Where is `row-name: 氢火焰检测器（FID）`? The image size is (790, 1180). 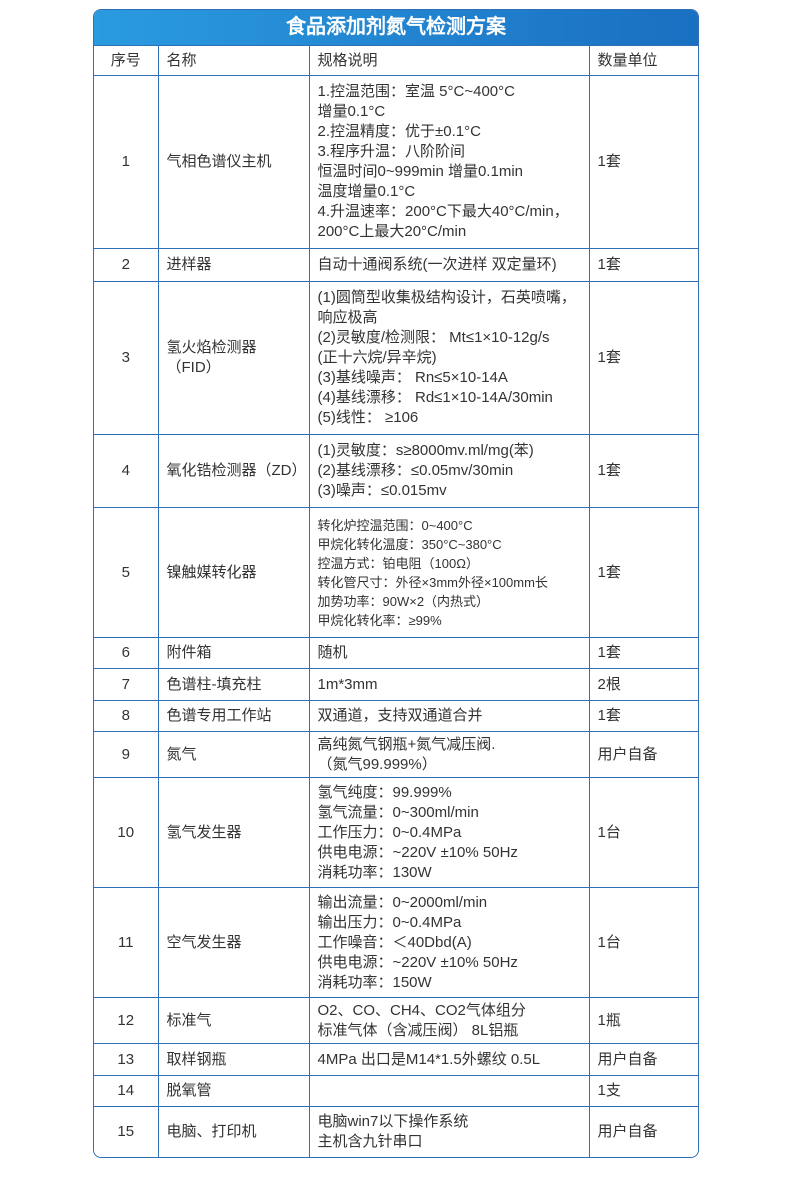
row-name: 氢火焰检测器（FID） is located at coordinates (233, 358).